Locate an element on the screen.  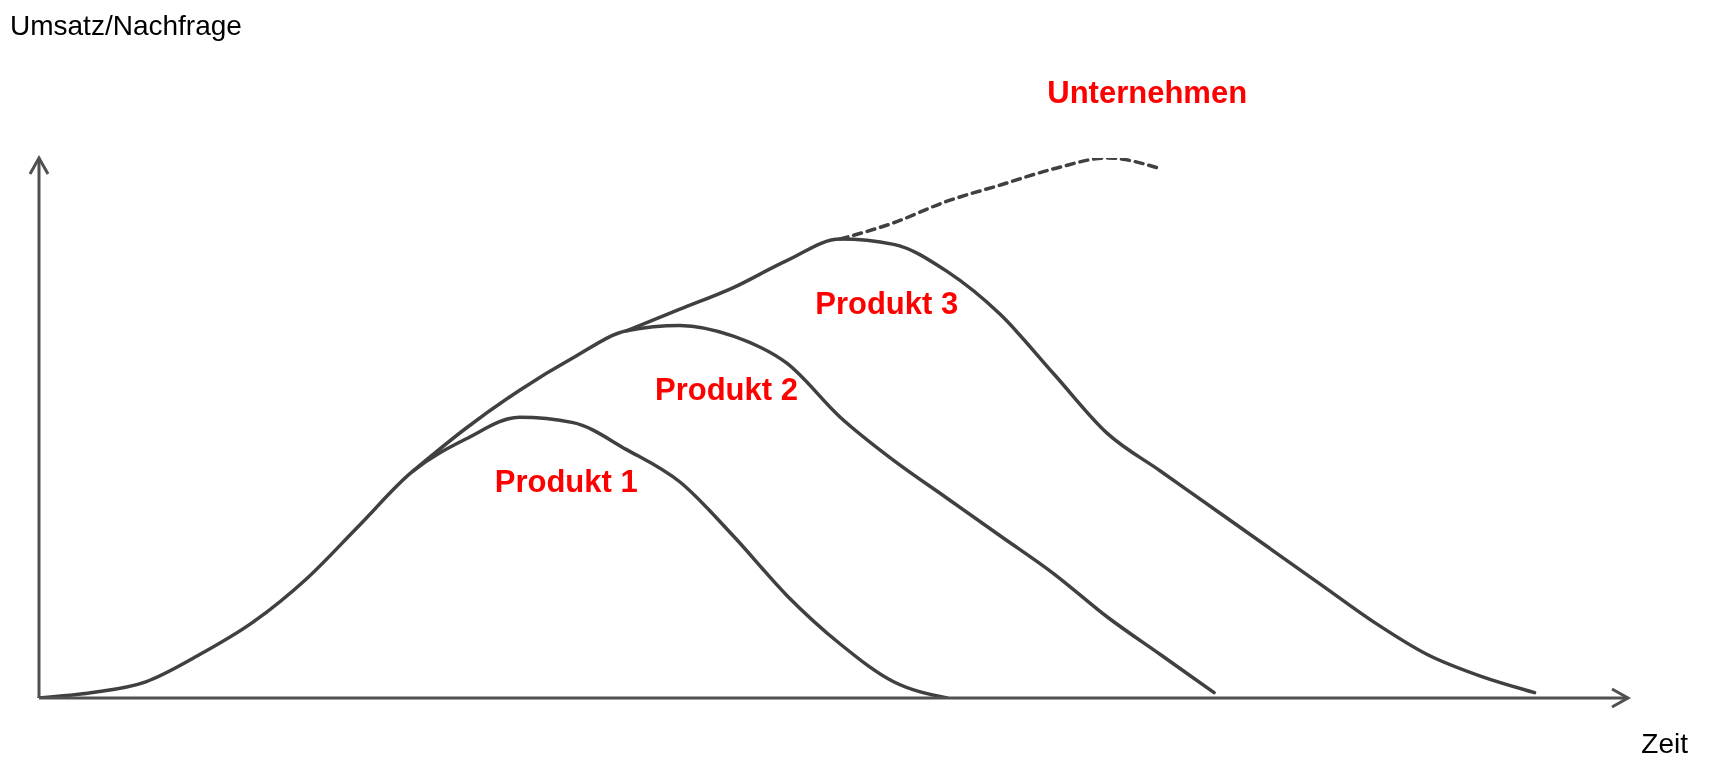
x-axis-title: Zeit is located at coordinates (1664, 744).